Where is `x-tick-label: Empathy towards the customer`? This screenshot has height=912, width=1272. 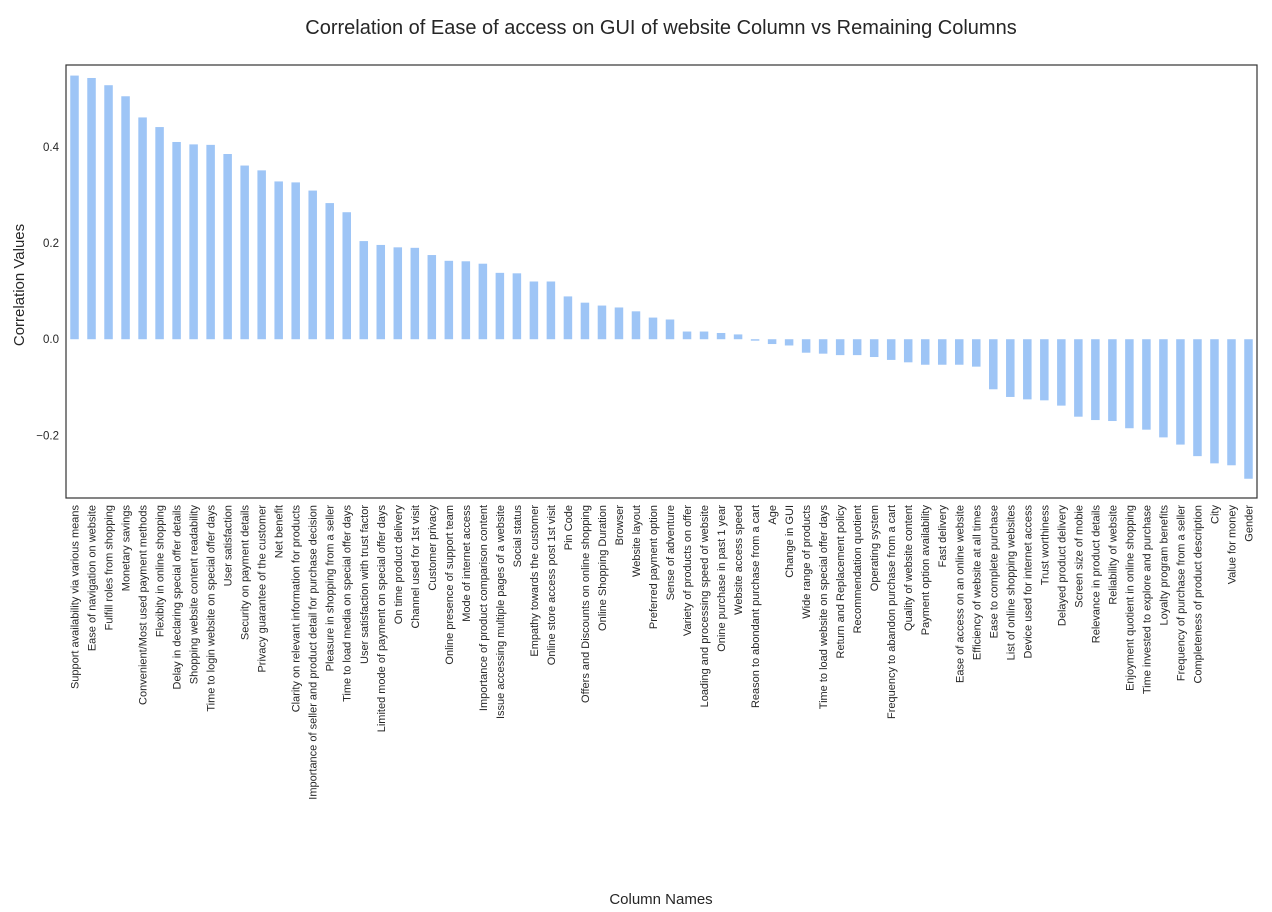
x-tick-label: Empathy towards the customer is located at coordinates (535, 581).